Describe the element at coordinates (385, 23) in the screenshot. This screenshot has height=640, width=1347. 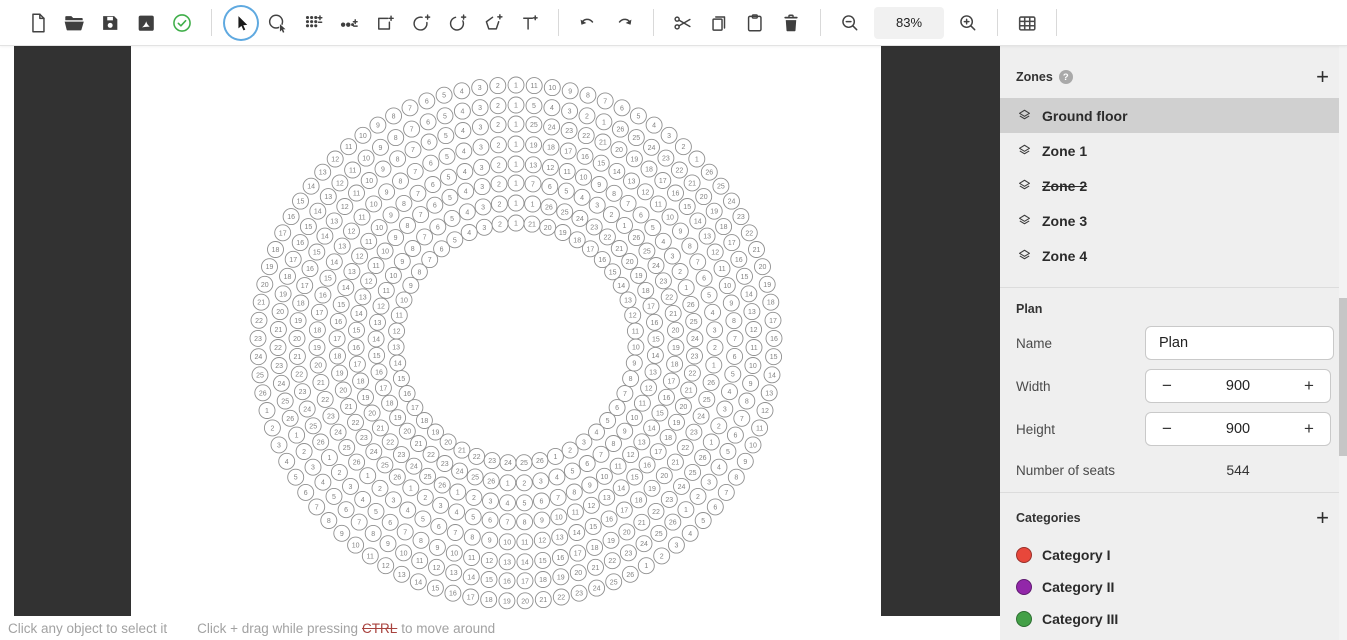
I see `add-rectangle-button` at that location.